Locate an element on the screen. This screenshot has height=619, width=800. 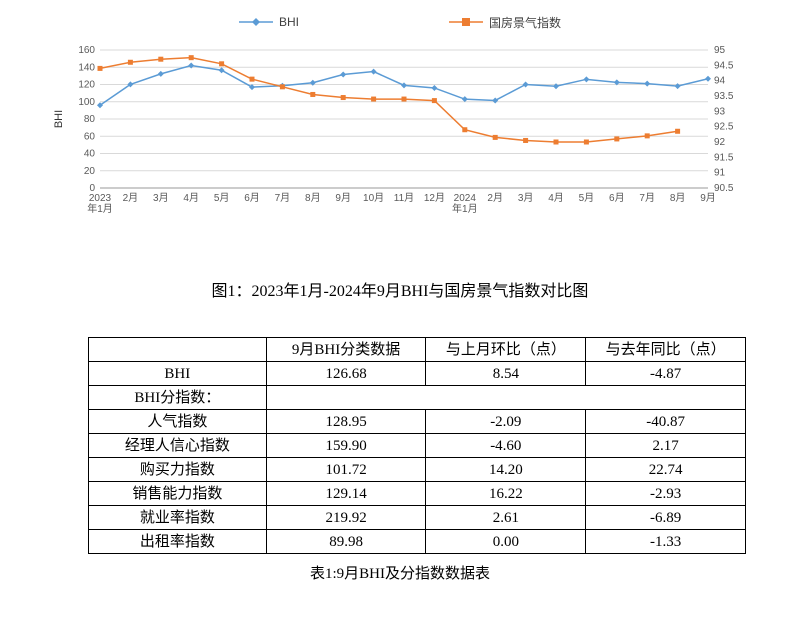
svg-text: 91 is located at coordinates (720, 173).